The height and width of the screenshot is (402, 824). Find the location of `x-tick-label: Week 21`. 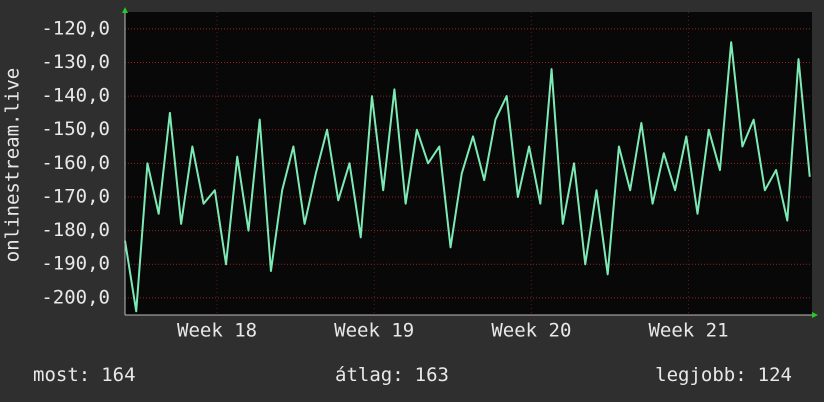

x-tick-label: Week 21 is located at coordinates (688, 331).